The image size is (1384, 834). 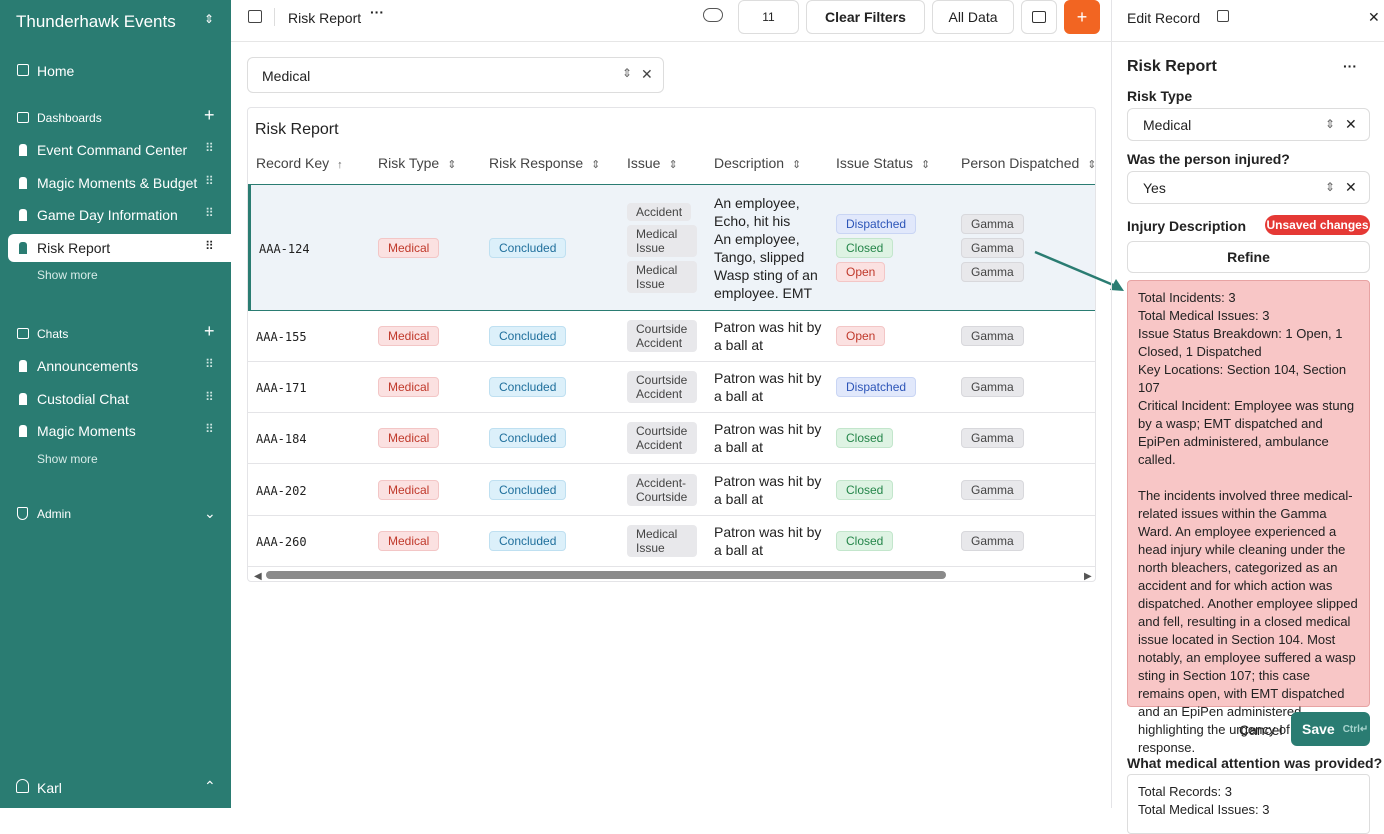 What do you see at coordinates (1082, 17) in the screenshot?
I see `add-button: +` at bounding box center [1082, 17].